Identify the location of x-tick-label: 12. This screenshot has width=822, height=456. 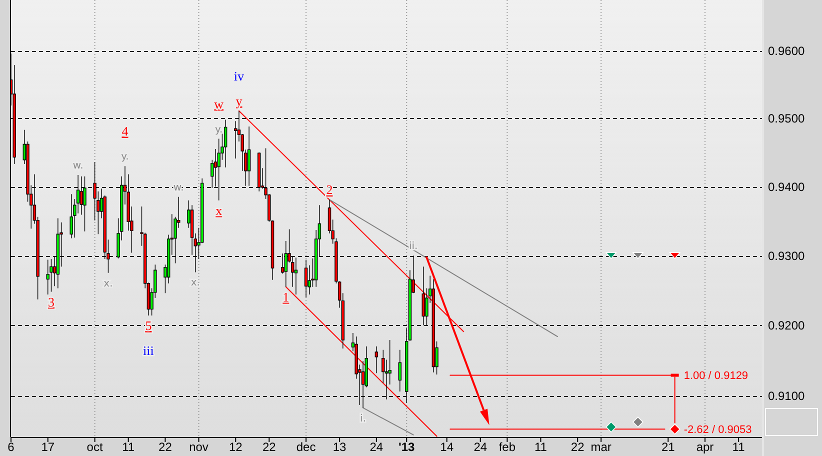
(235, 447).